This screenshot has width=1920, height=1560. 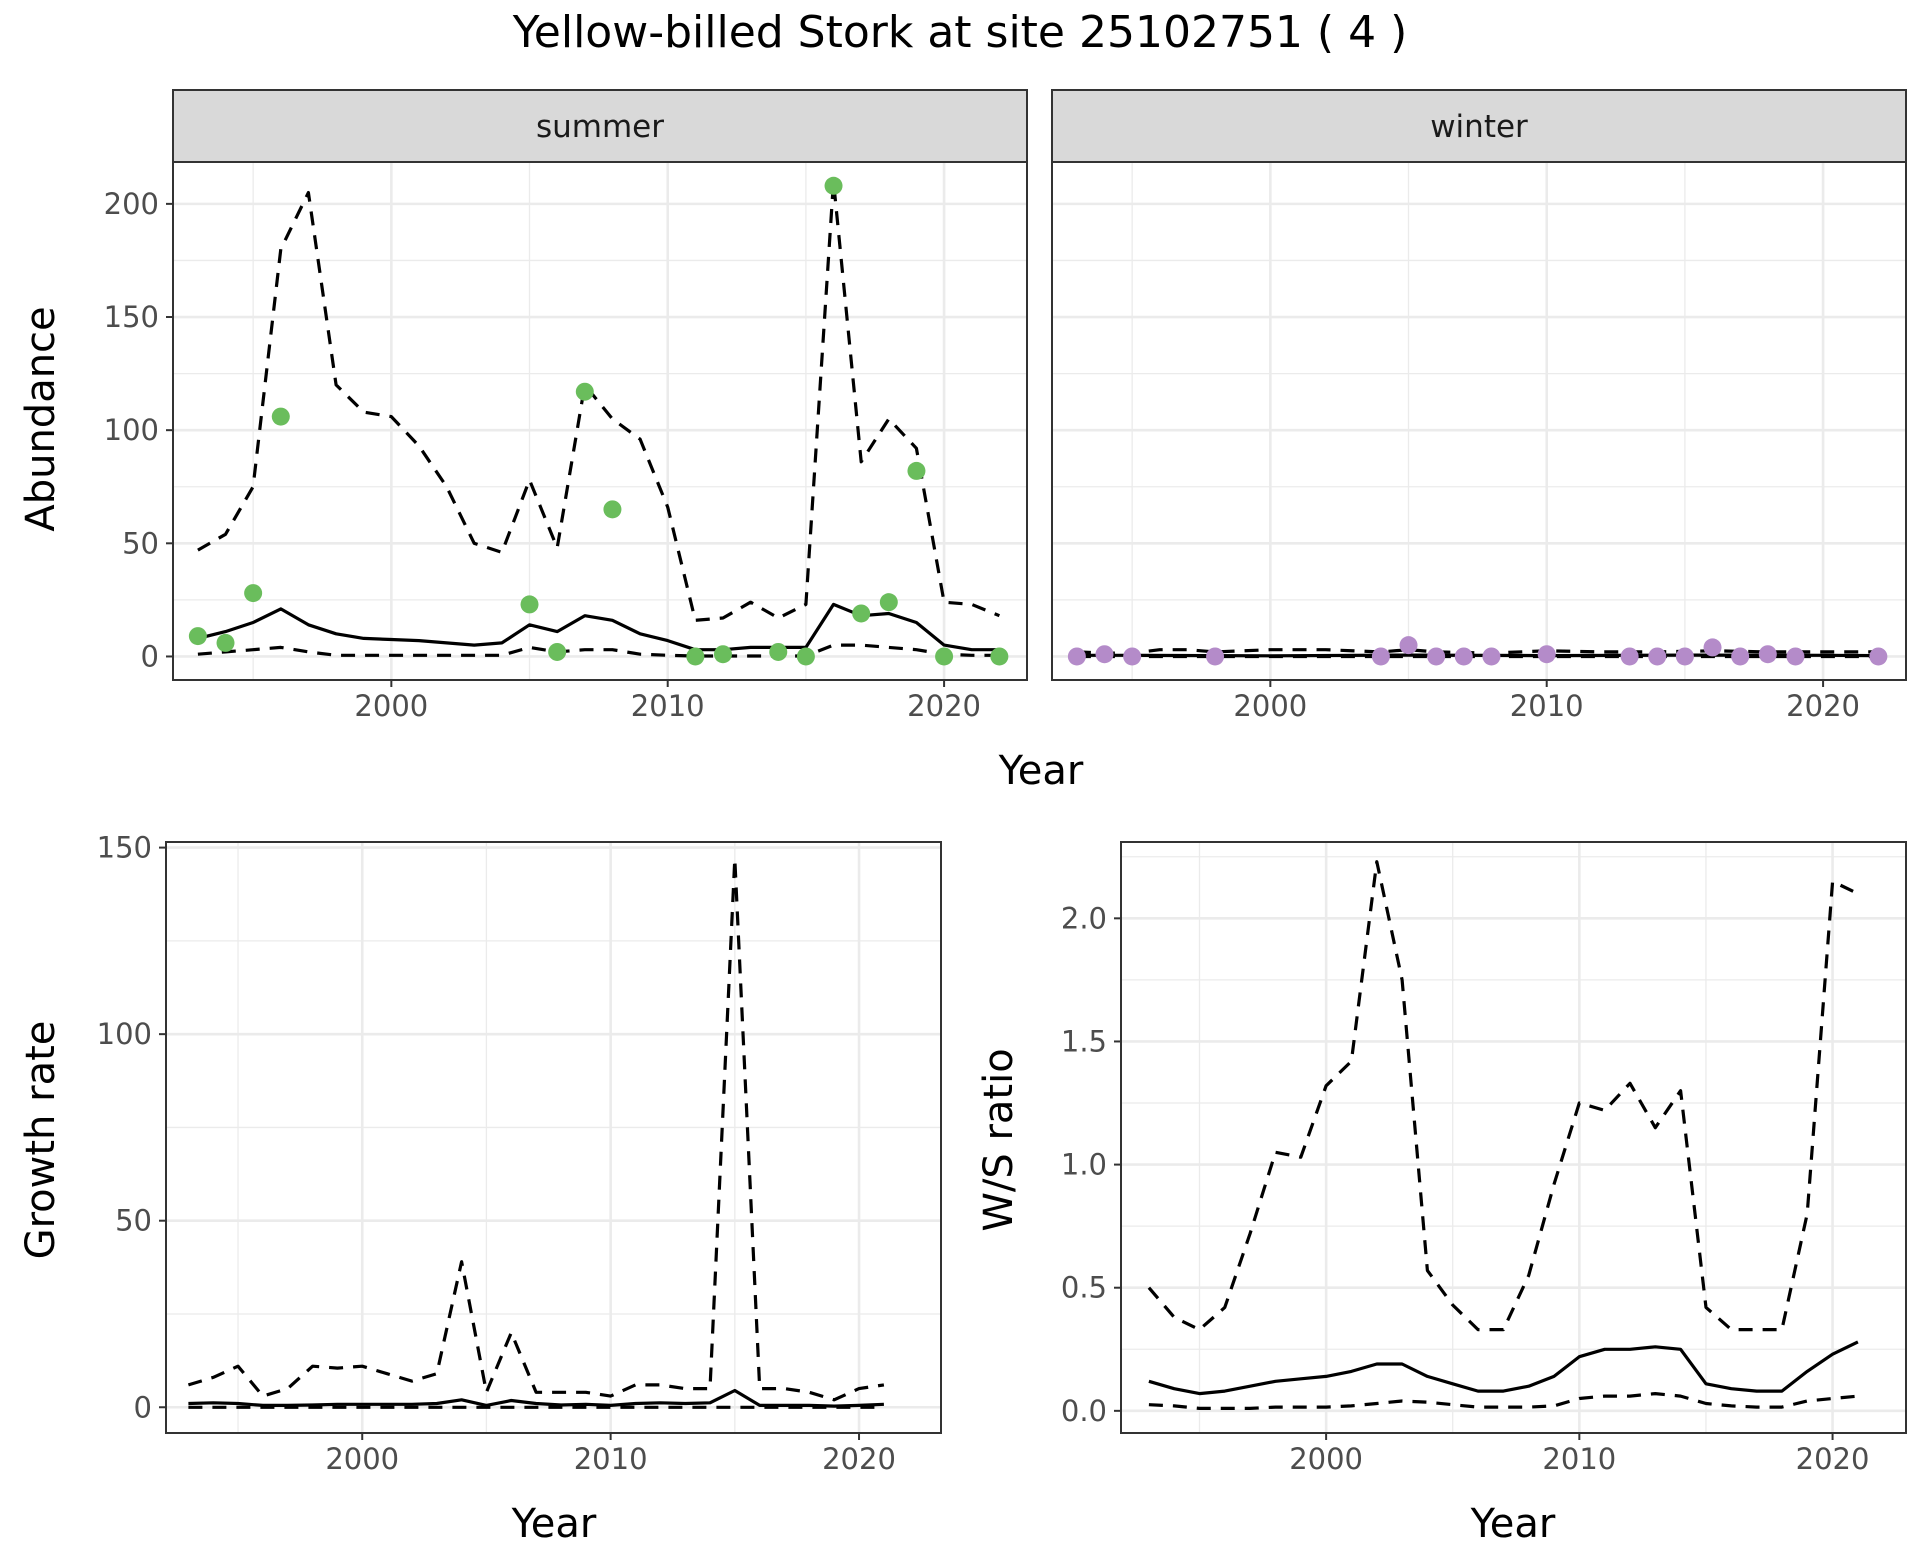 I want to click on facet-strip-label: winter, so click(x=1479, y=127).